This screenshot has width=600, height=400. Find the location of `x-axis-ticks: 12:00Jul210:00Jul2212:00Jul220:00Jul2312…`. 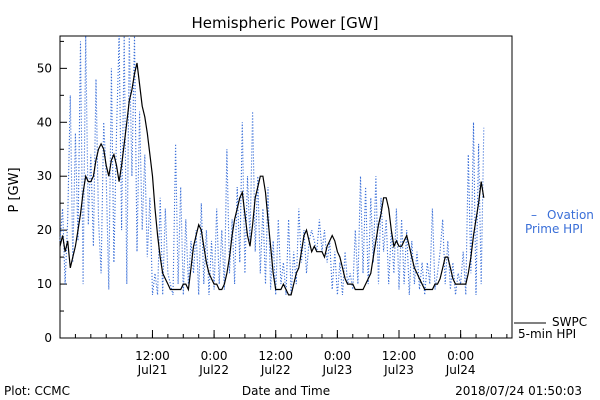

x-axis-ticks: 12:00Jul210:00Jul2212:00Jul220:00Jul2312… is located at coordinates (283, 353).